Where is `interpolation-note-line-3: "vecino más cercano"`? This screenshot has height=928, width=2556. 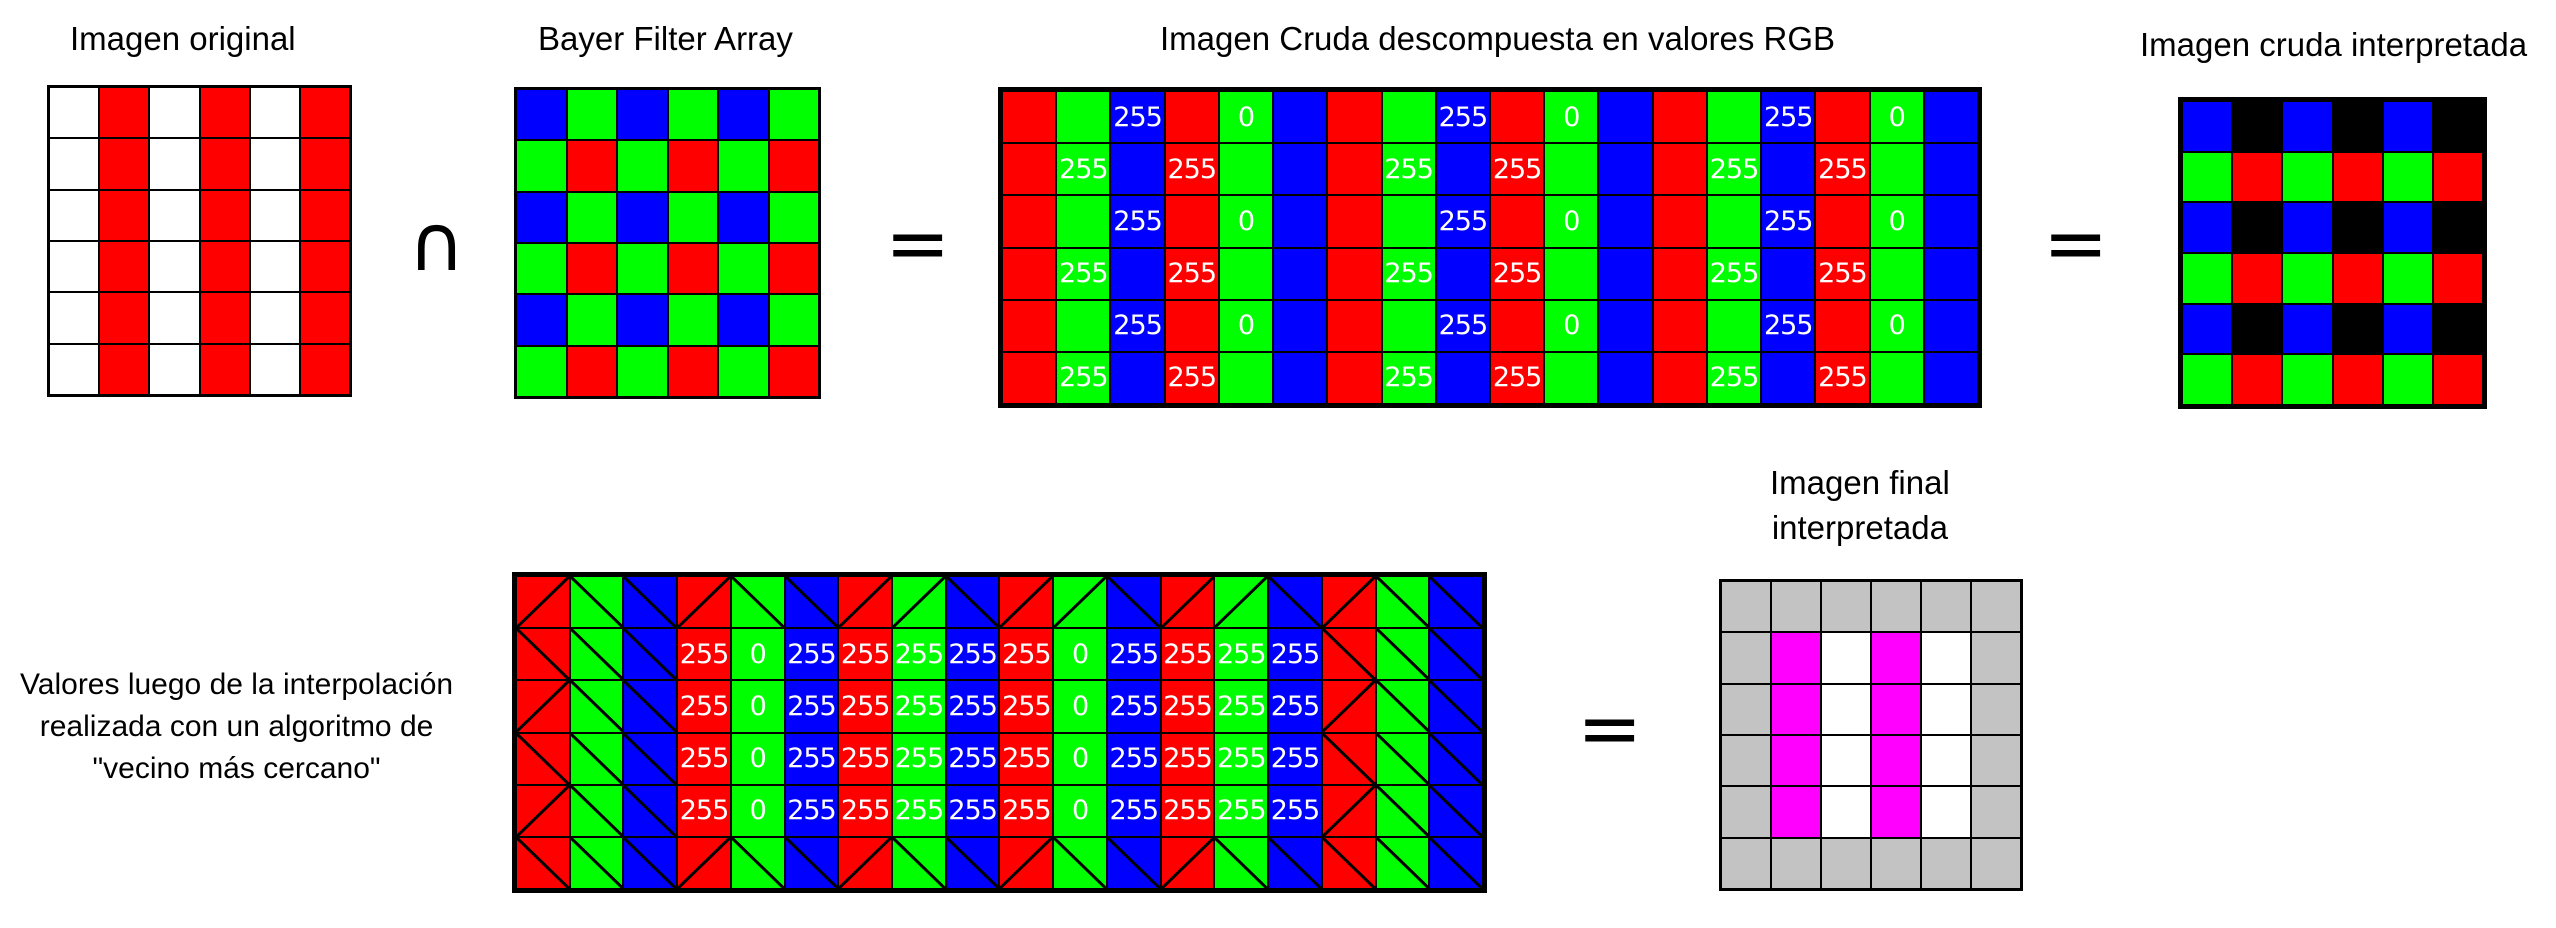 interpolation-note-line-3: "vecino más cercano" is located at coordinates (236, 768).